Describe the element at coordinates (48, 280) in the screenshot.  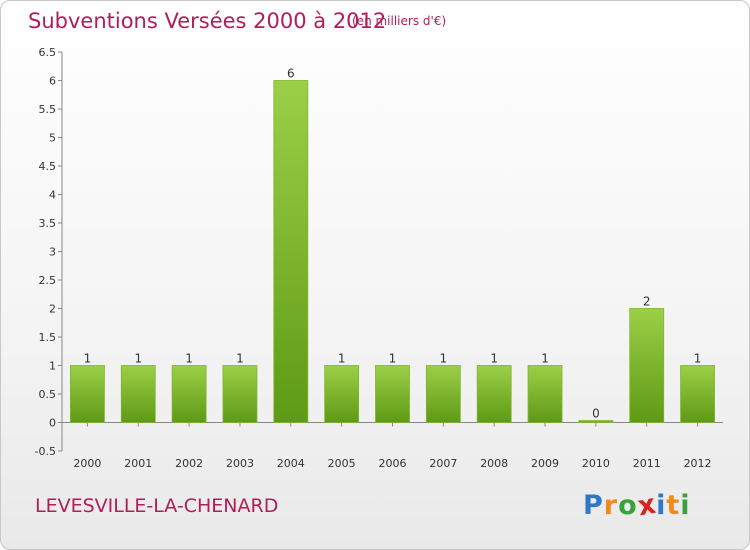
I see `y-tick-label: 2.5` at that location.